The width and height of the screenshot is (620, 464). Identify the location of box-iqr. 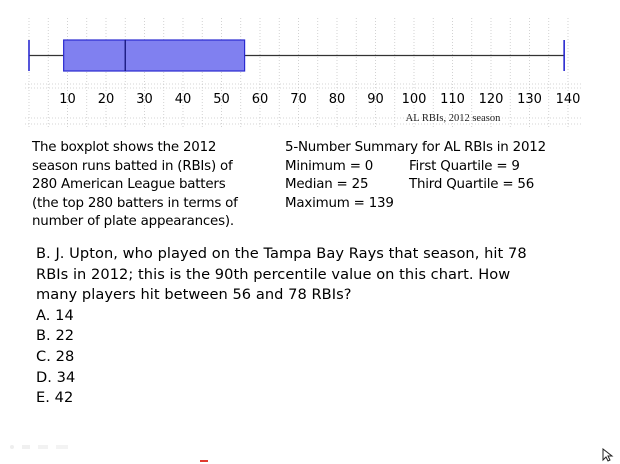
(154, 55).